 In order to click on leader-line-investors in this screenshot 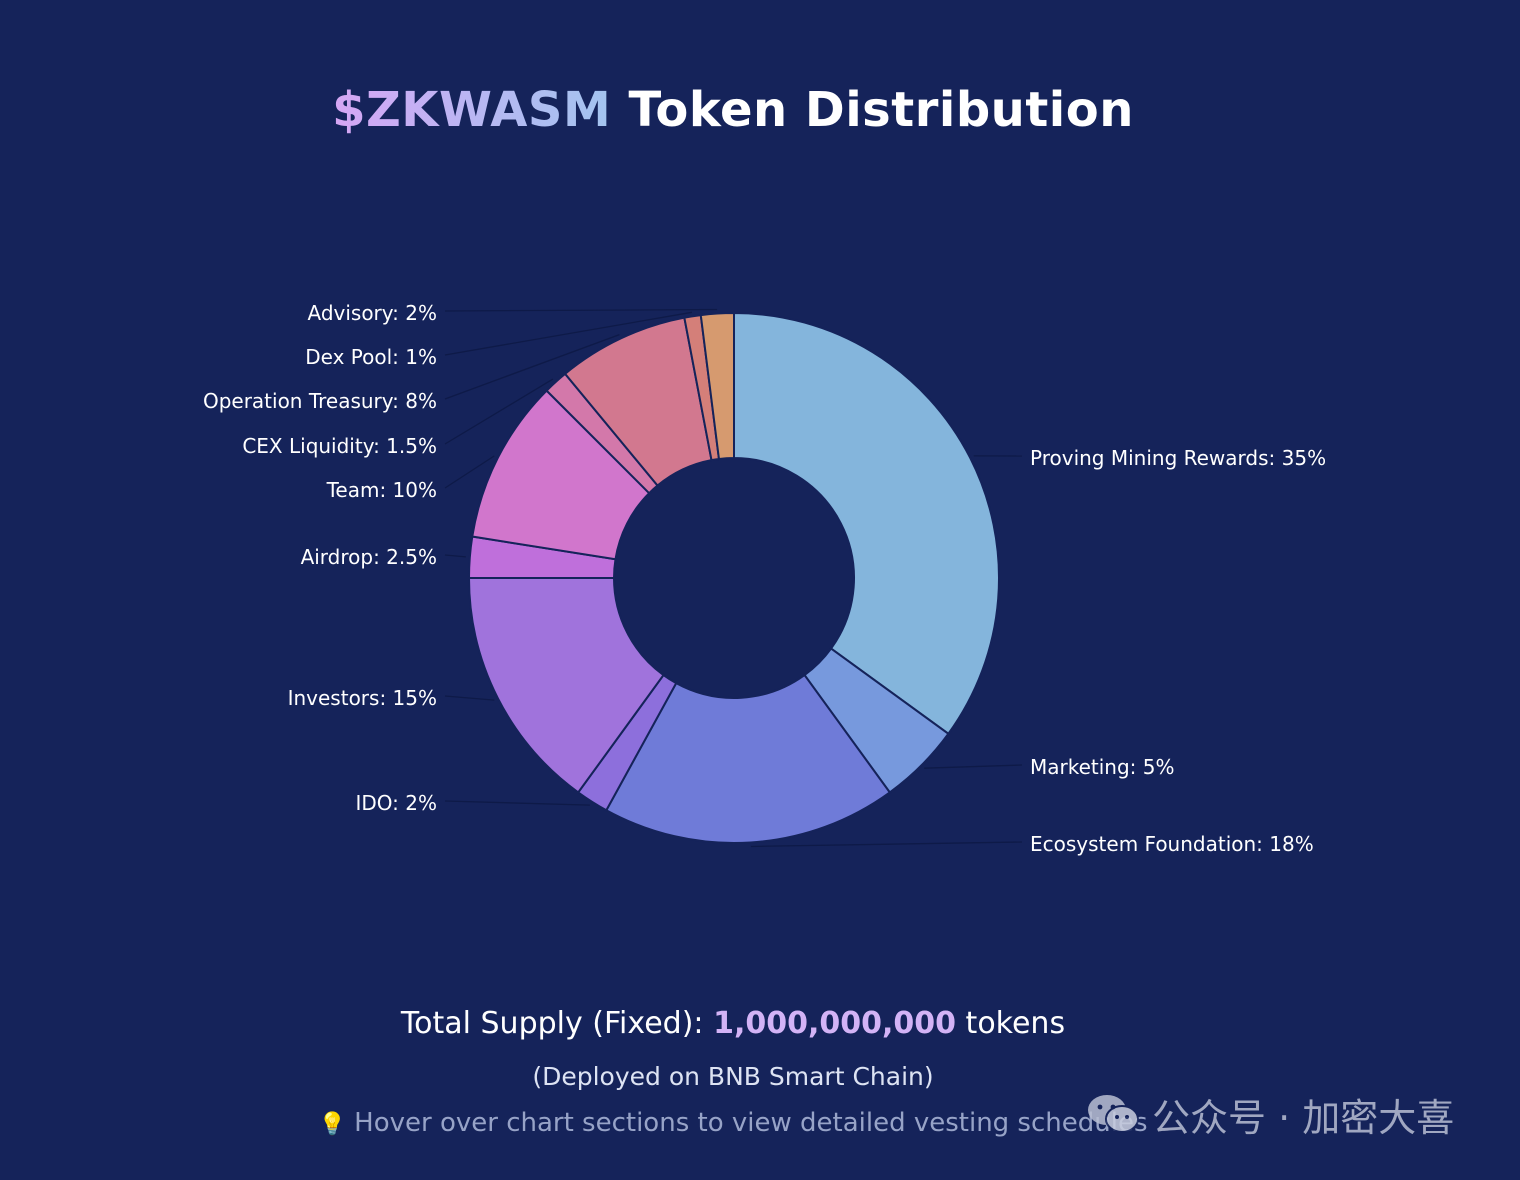, I will do `click(469, 698)`.